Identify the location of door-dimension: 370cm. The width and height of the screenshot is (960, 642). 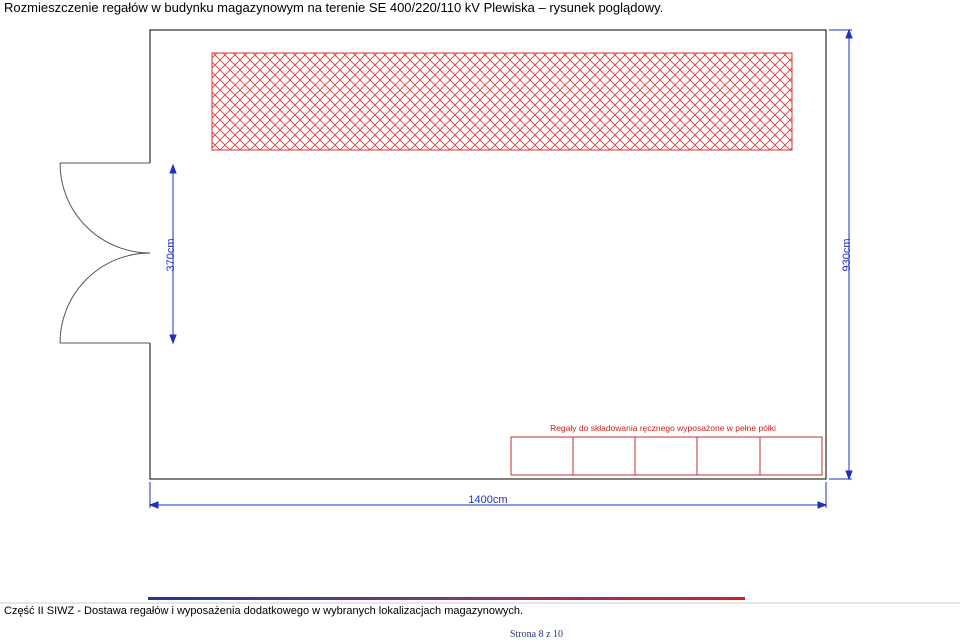
(171, 254).